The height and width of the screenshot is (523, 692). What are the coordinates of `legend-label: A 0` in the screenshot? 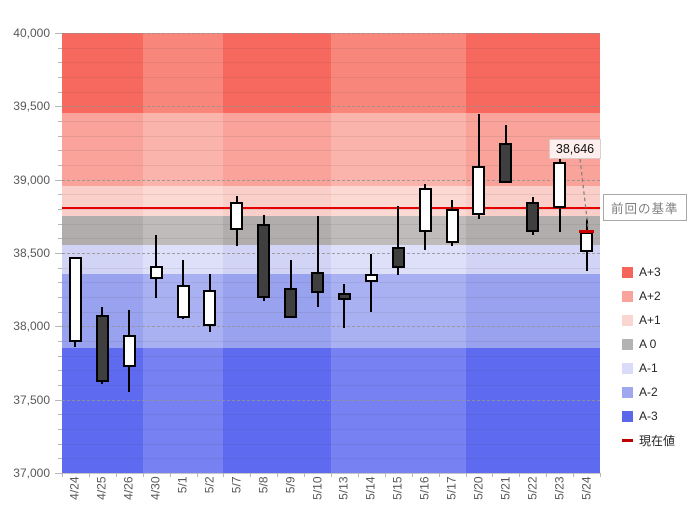 It's located at (648, 344).